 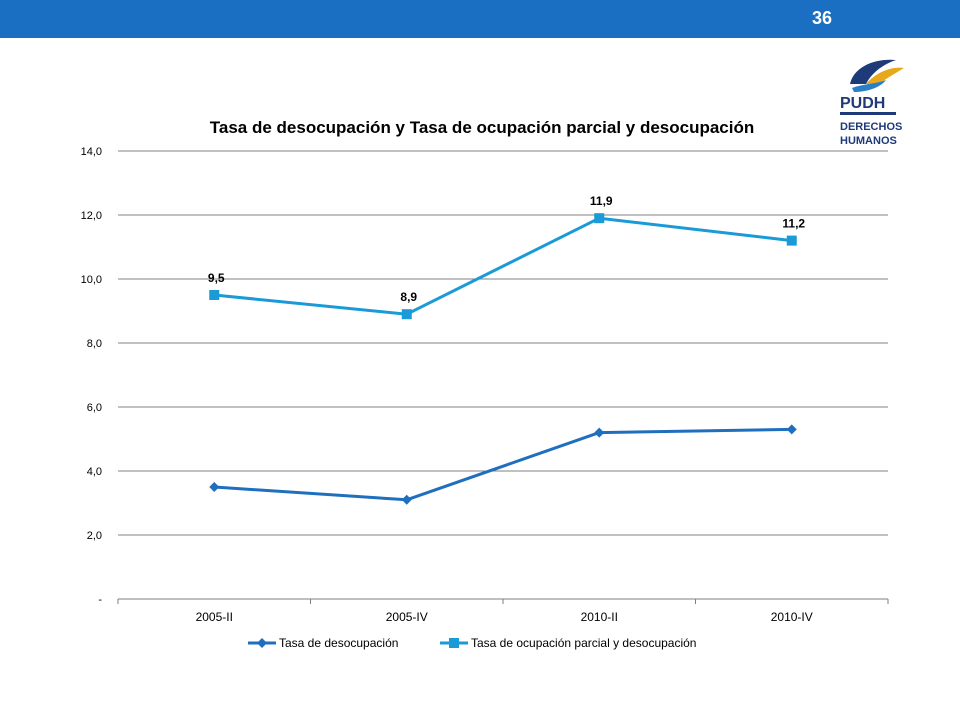 I want to click on pudh-logo: PUDH DERECHOS HUMANOS, so click(x=872, y=103).